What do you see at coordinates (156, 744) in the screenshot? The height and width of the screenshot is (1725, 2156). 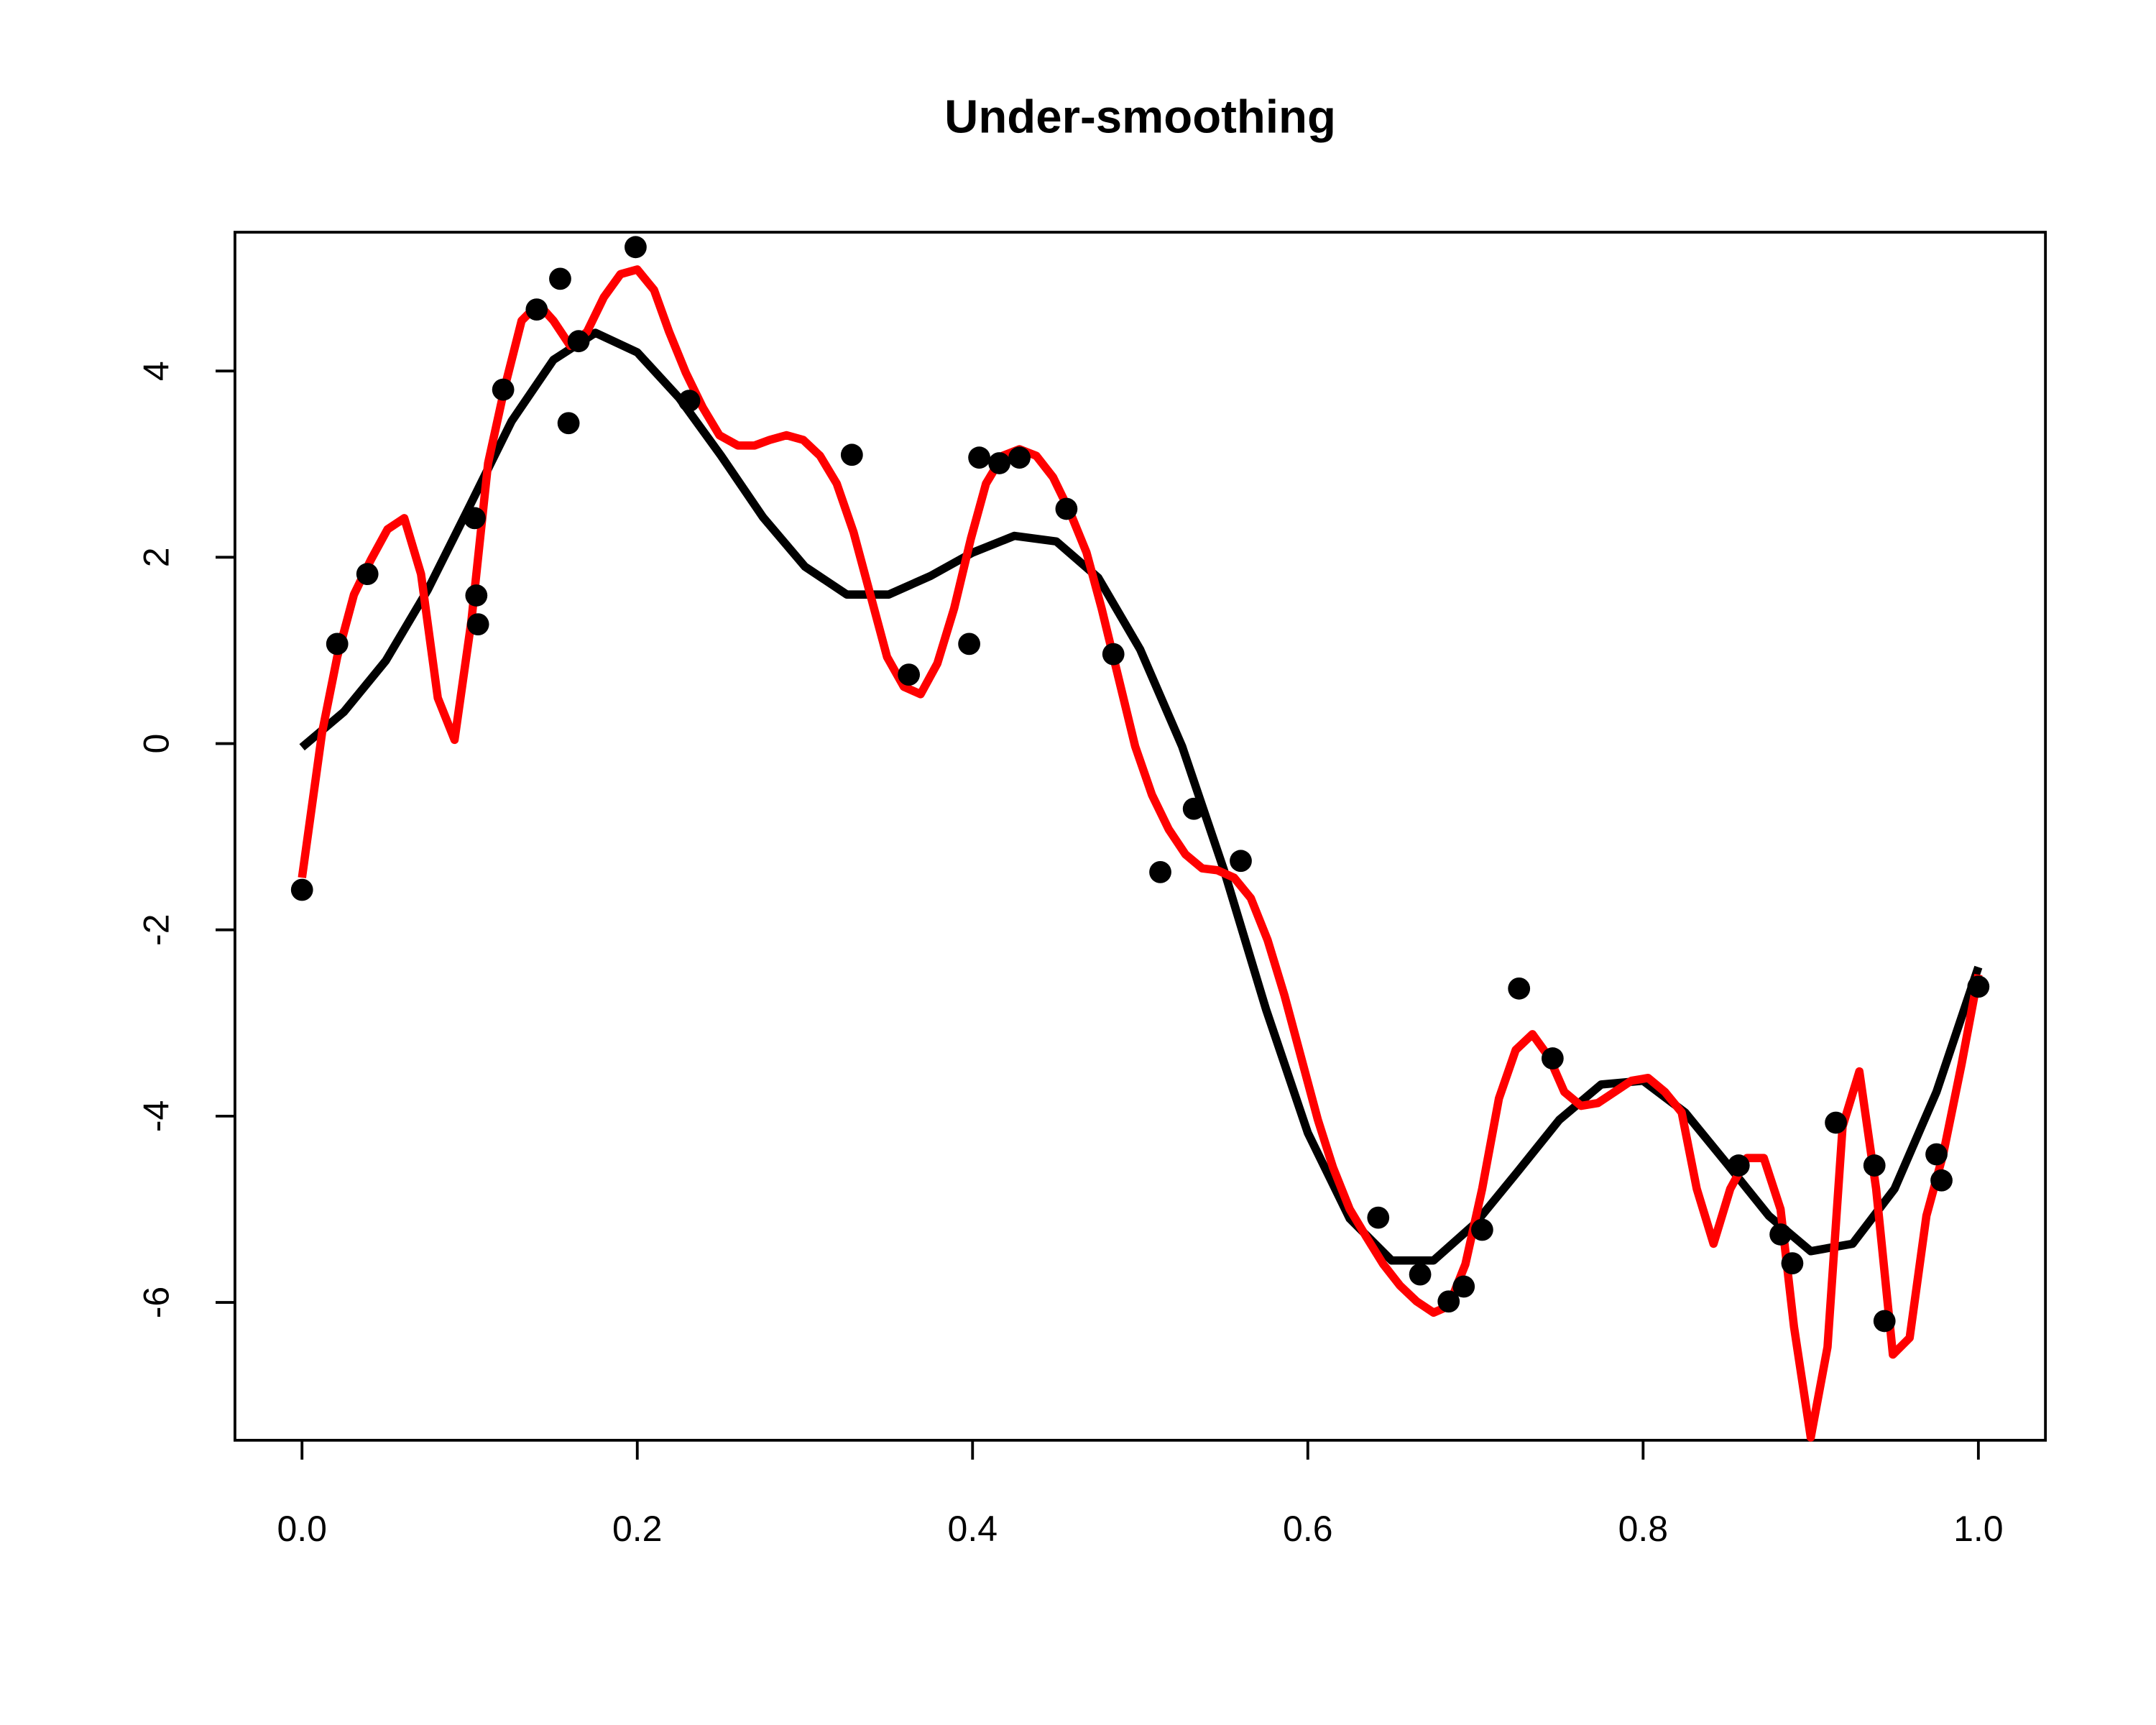 I see `y-tick-label: 0` at bounding box center [156, 744].